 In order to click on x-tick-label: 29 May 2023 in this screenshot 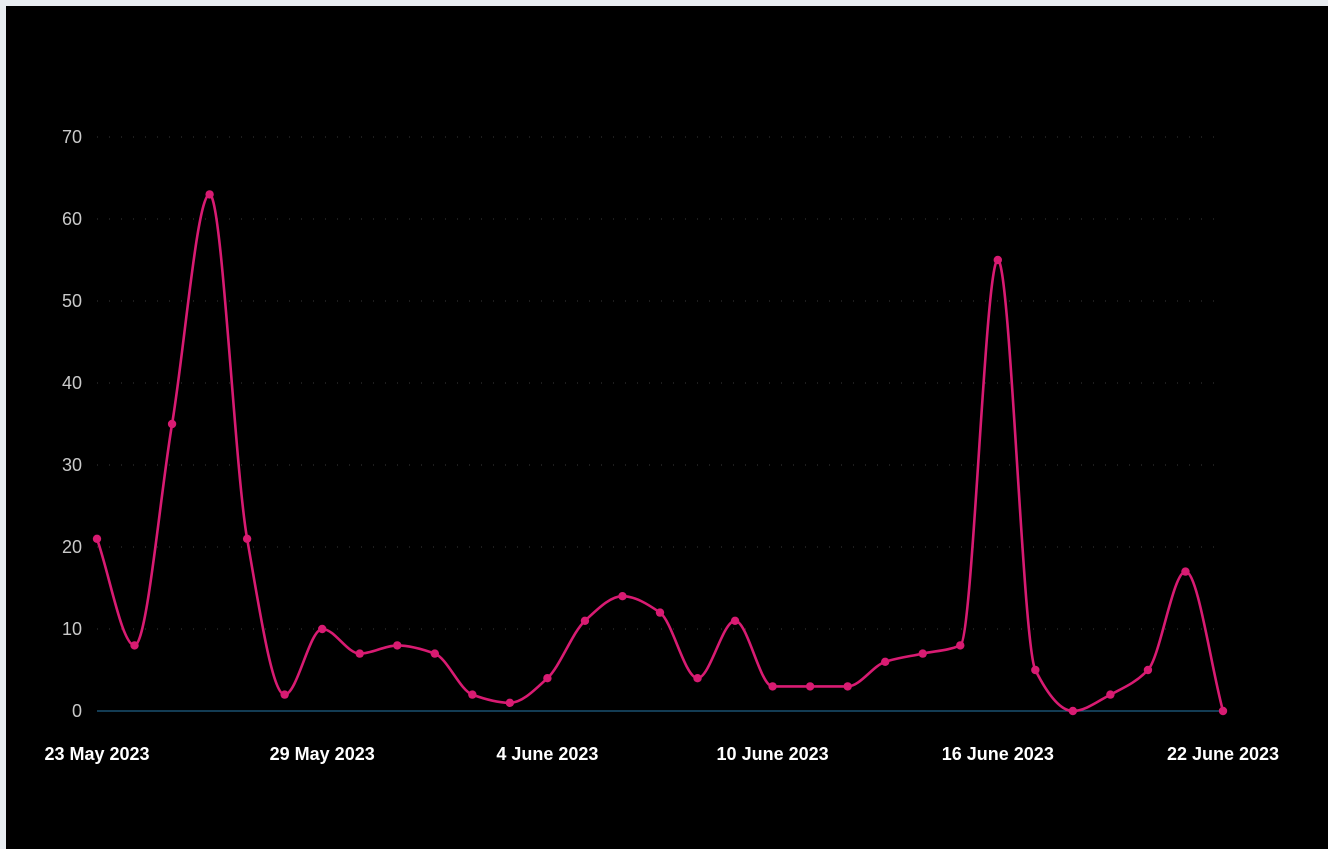, I will do `click(322, 754)`.